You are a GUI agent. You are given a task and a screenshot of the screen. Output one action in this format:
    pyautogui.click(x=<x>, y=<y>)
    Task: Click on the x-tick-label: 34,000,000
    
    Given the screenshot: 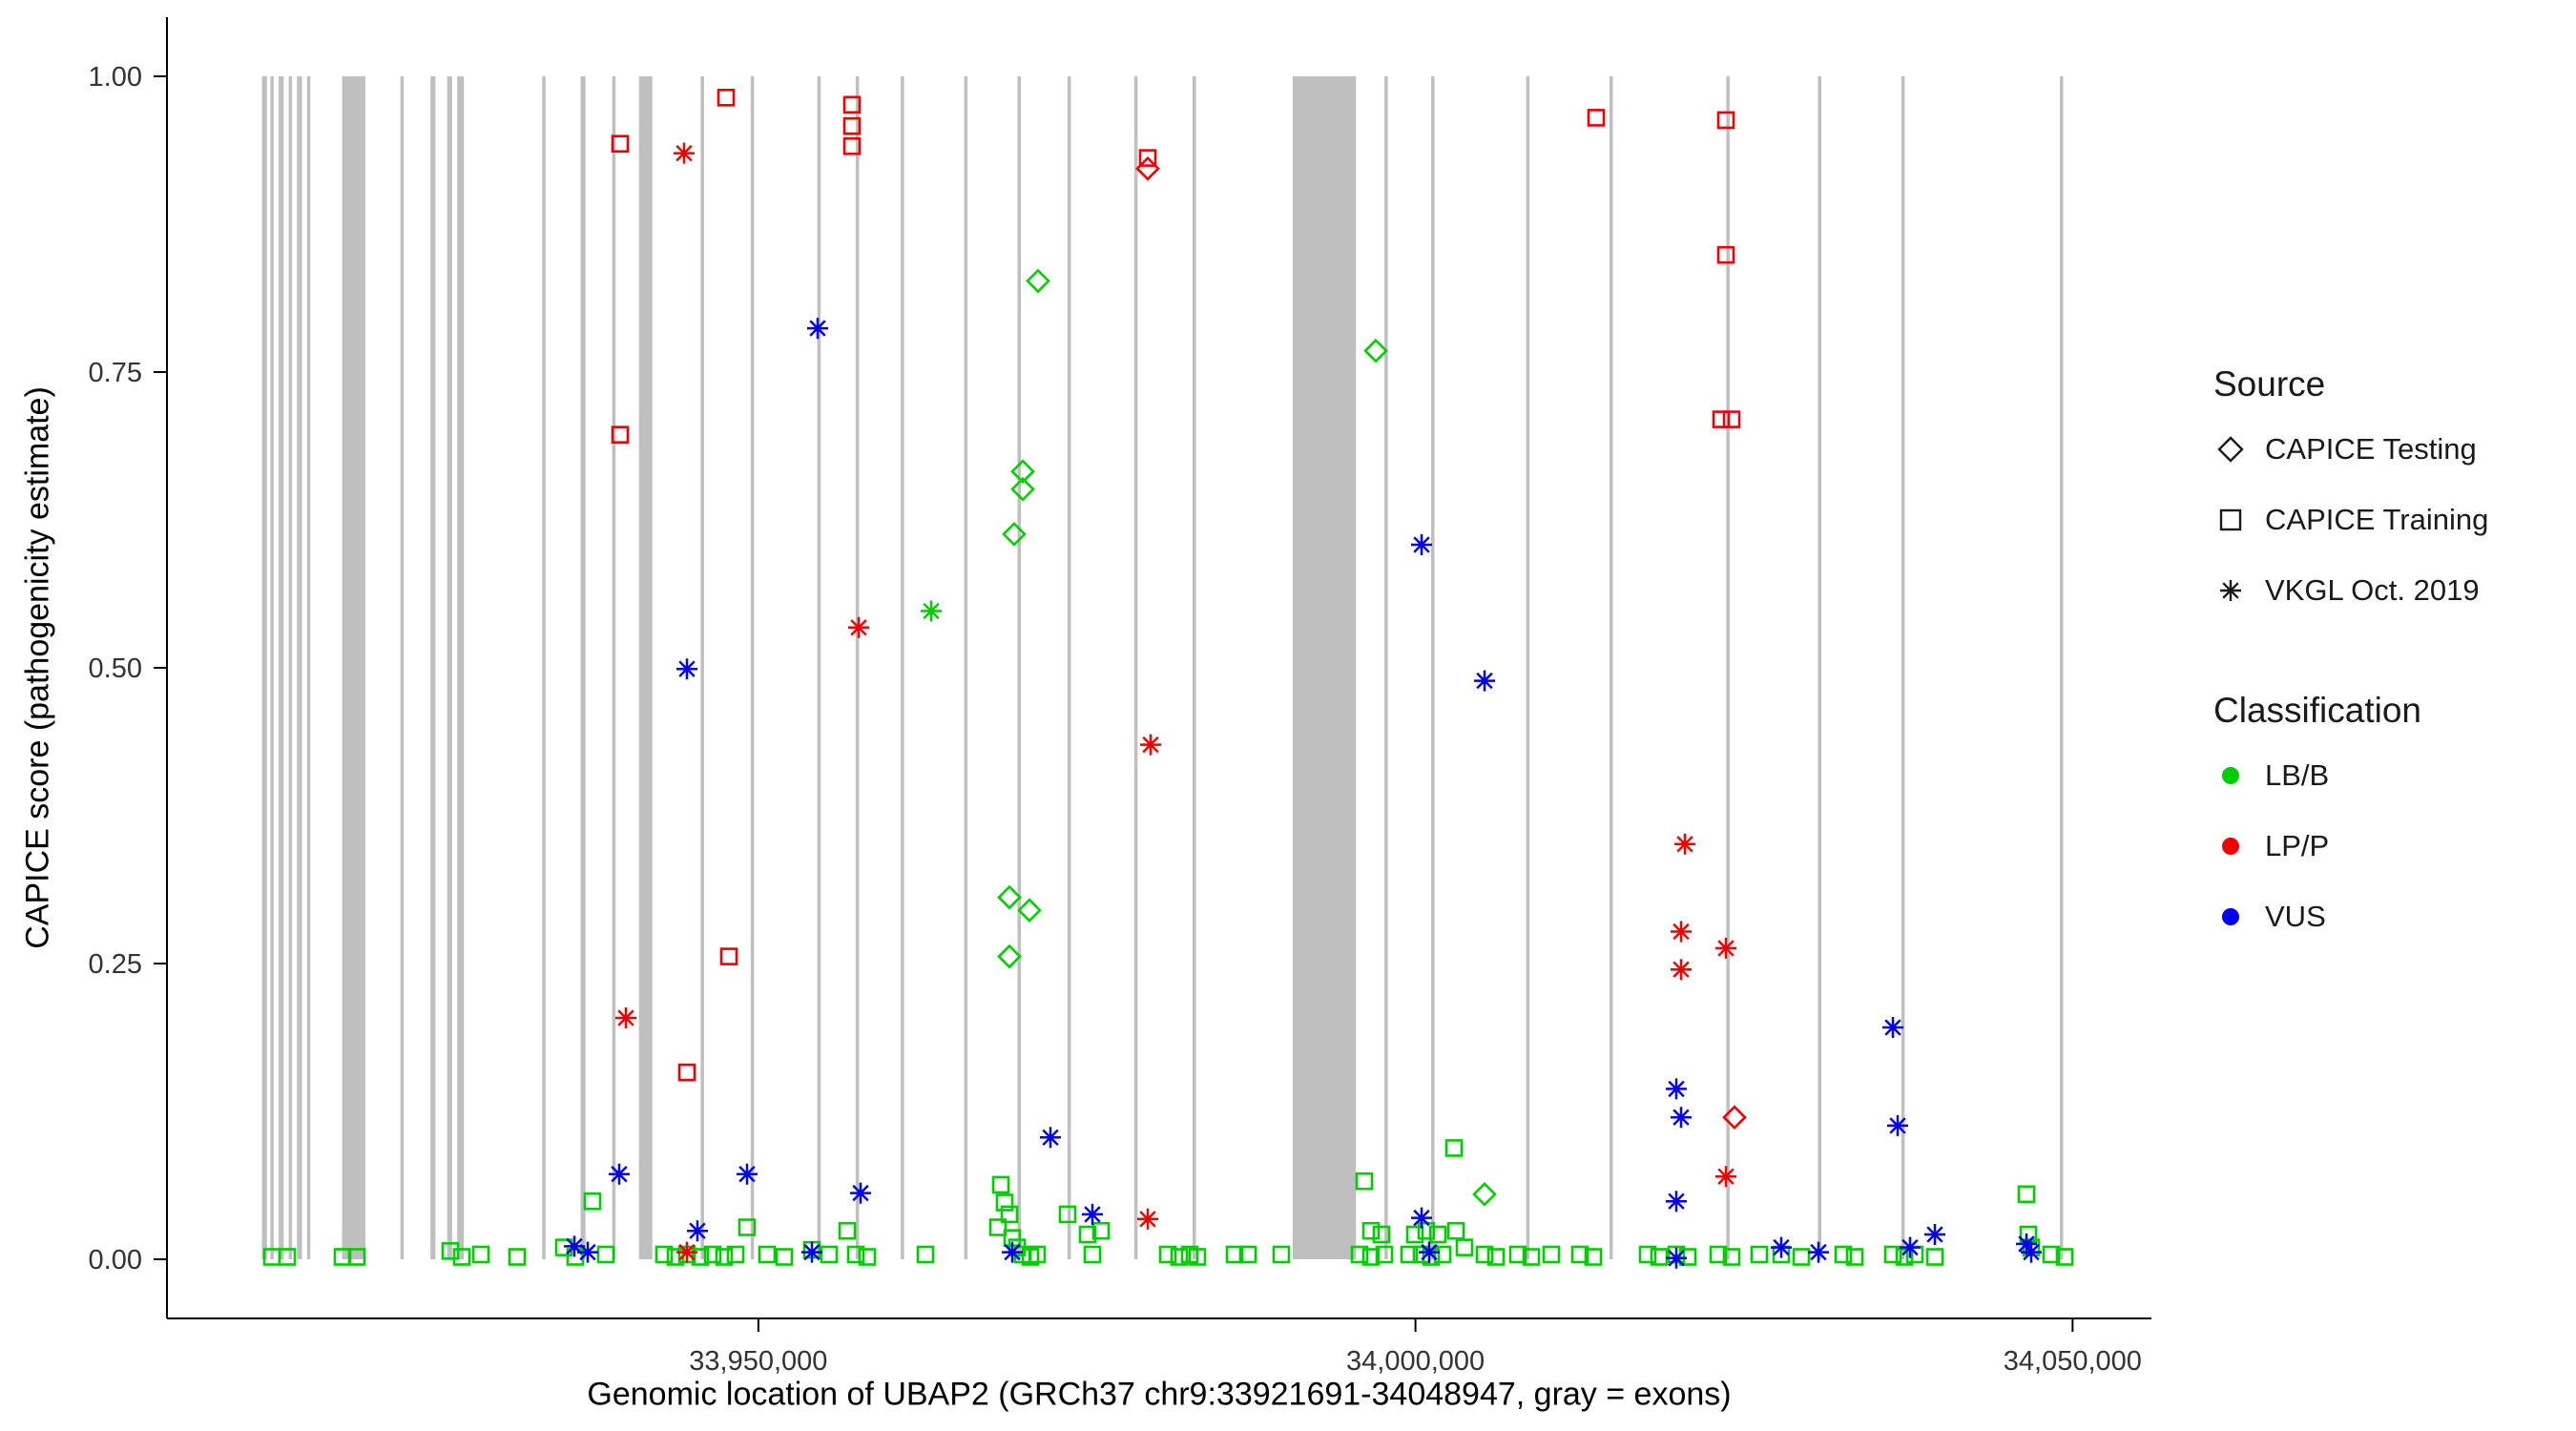 What is the action you would take?
    pyautogui.click(x=1415, y=1361)
    